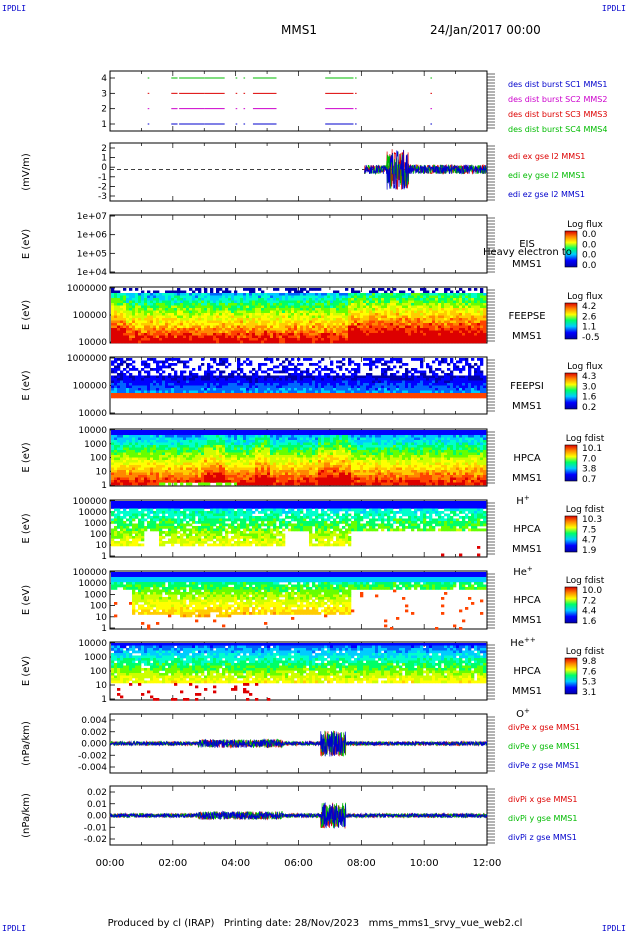  Describe the element at coordinates (94, 721) in the screenshot. I see `ytick-label-divpe: 0.004` at that location.